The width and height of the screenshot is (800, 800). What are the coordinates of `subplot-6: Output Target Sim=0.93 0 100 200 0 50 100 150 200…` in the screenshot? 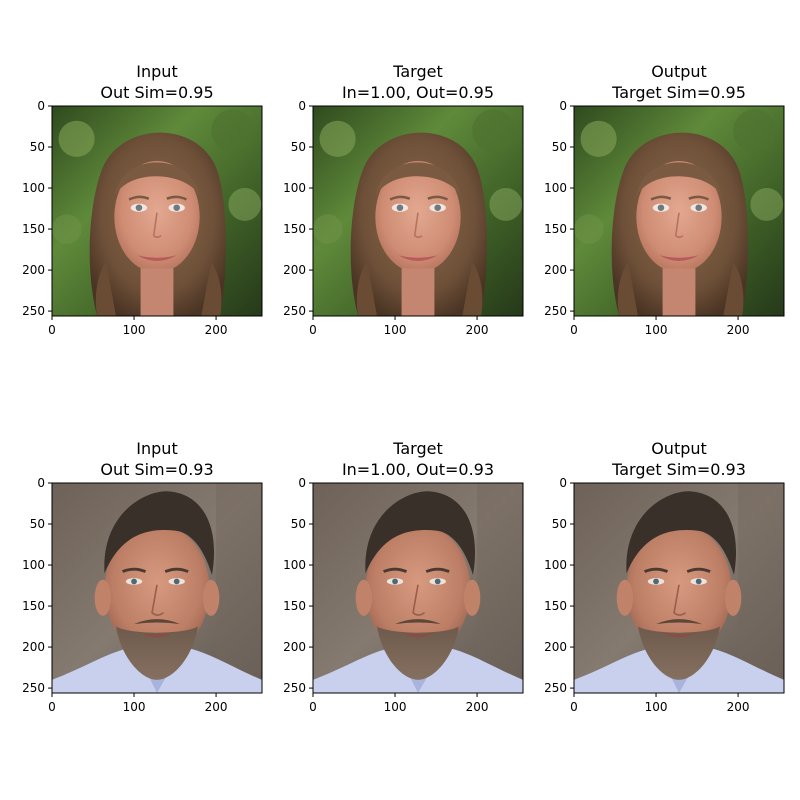 It's located at (665, 576).